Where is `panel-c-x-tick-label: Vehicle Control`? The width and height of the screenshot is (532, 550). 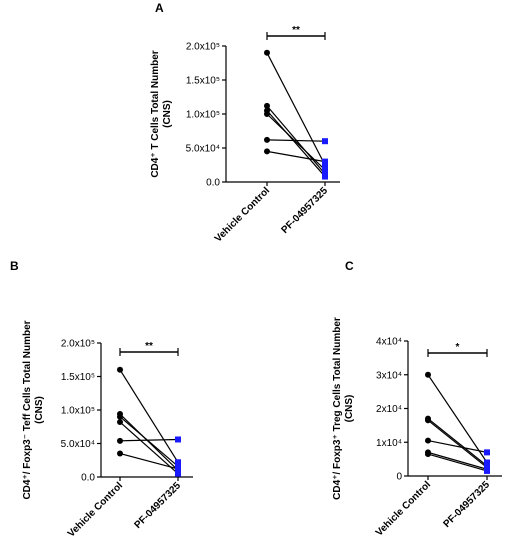 panel-c-x-tick-label: Vehicle Control is located at coordinates (403, 508).